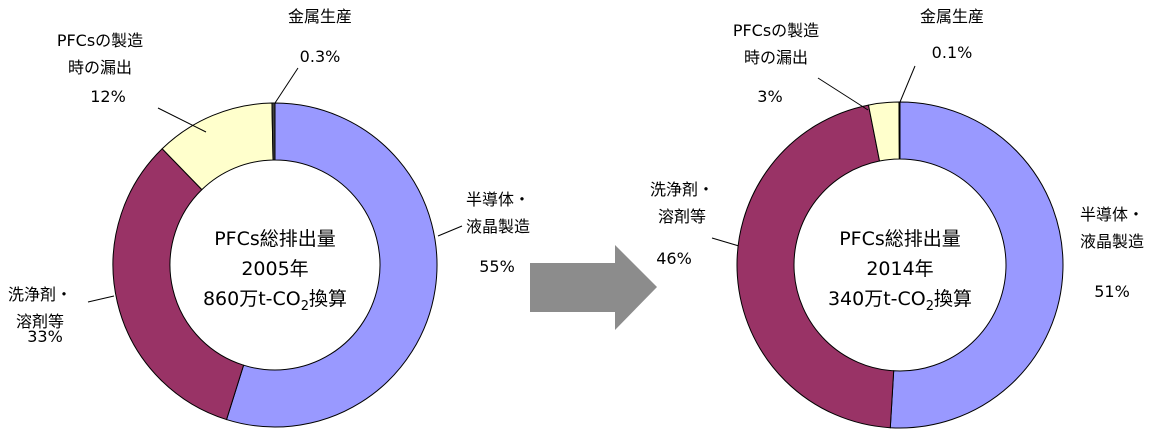 The height and width of the screenshot is (430, 1166). I want to click on center-line: 340万t-CO, so click(877, 299).